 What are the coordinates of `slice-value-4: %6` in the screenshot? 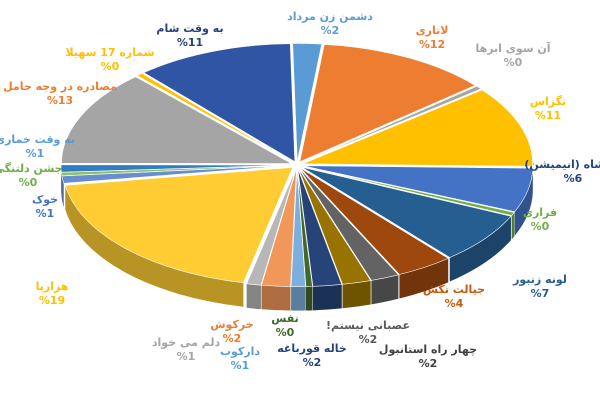 It's located at (573, 178).